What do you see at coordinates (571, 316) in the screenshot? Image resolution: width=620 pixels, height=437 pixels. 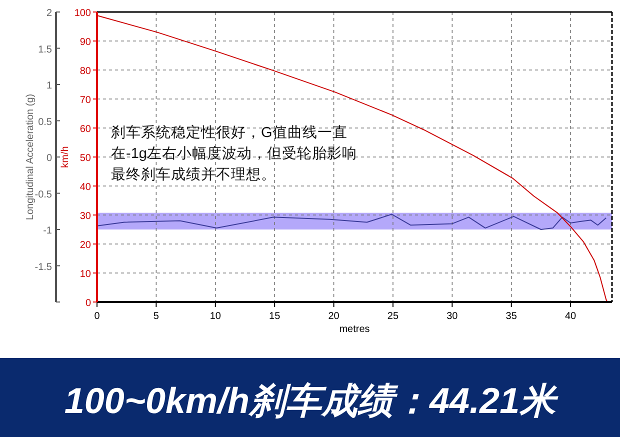 I see `x-tick-label: 40` at bounding box center [571, 316].